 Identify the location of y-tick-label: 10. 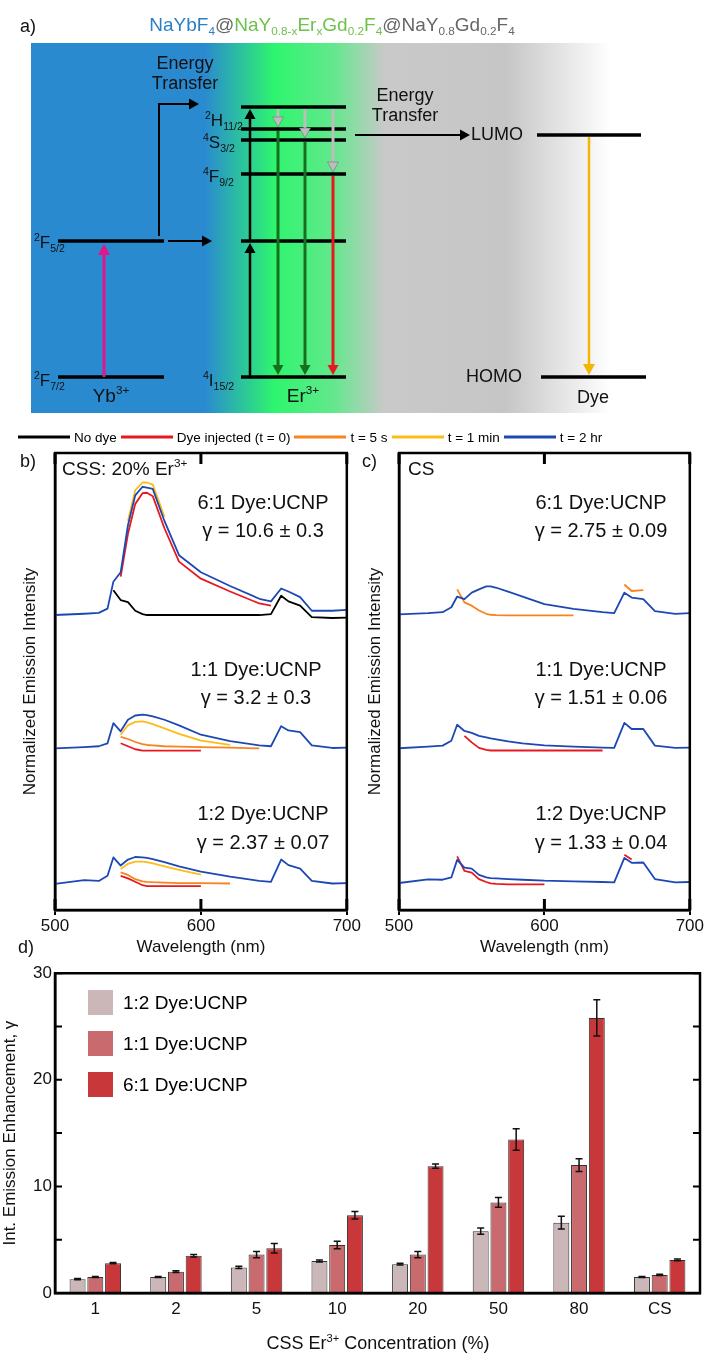
(42, 1186).